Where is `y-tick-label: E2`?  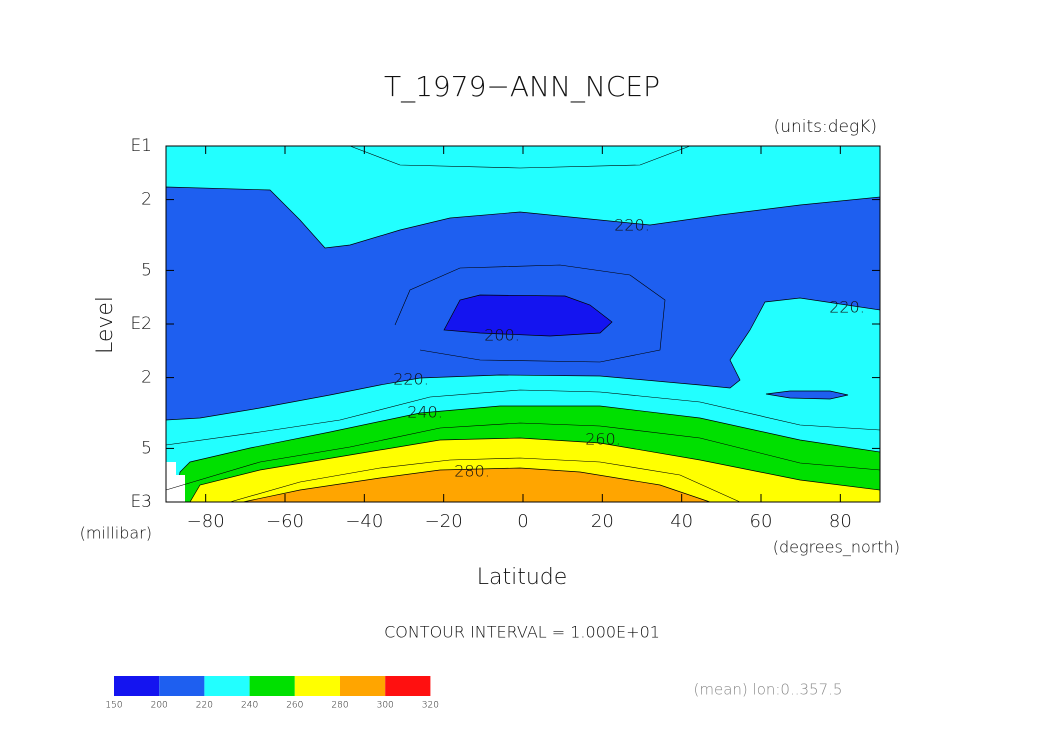 y-tick-label: E2 is located at coordinates (141, 324).